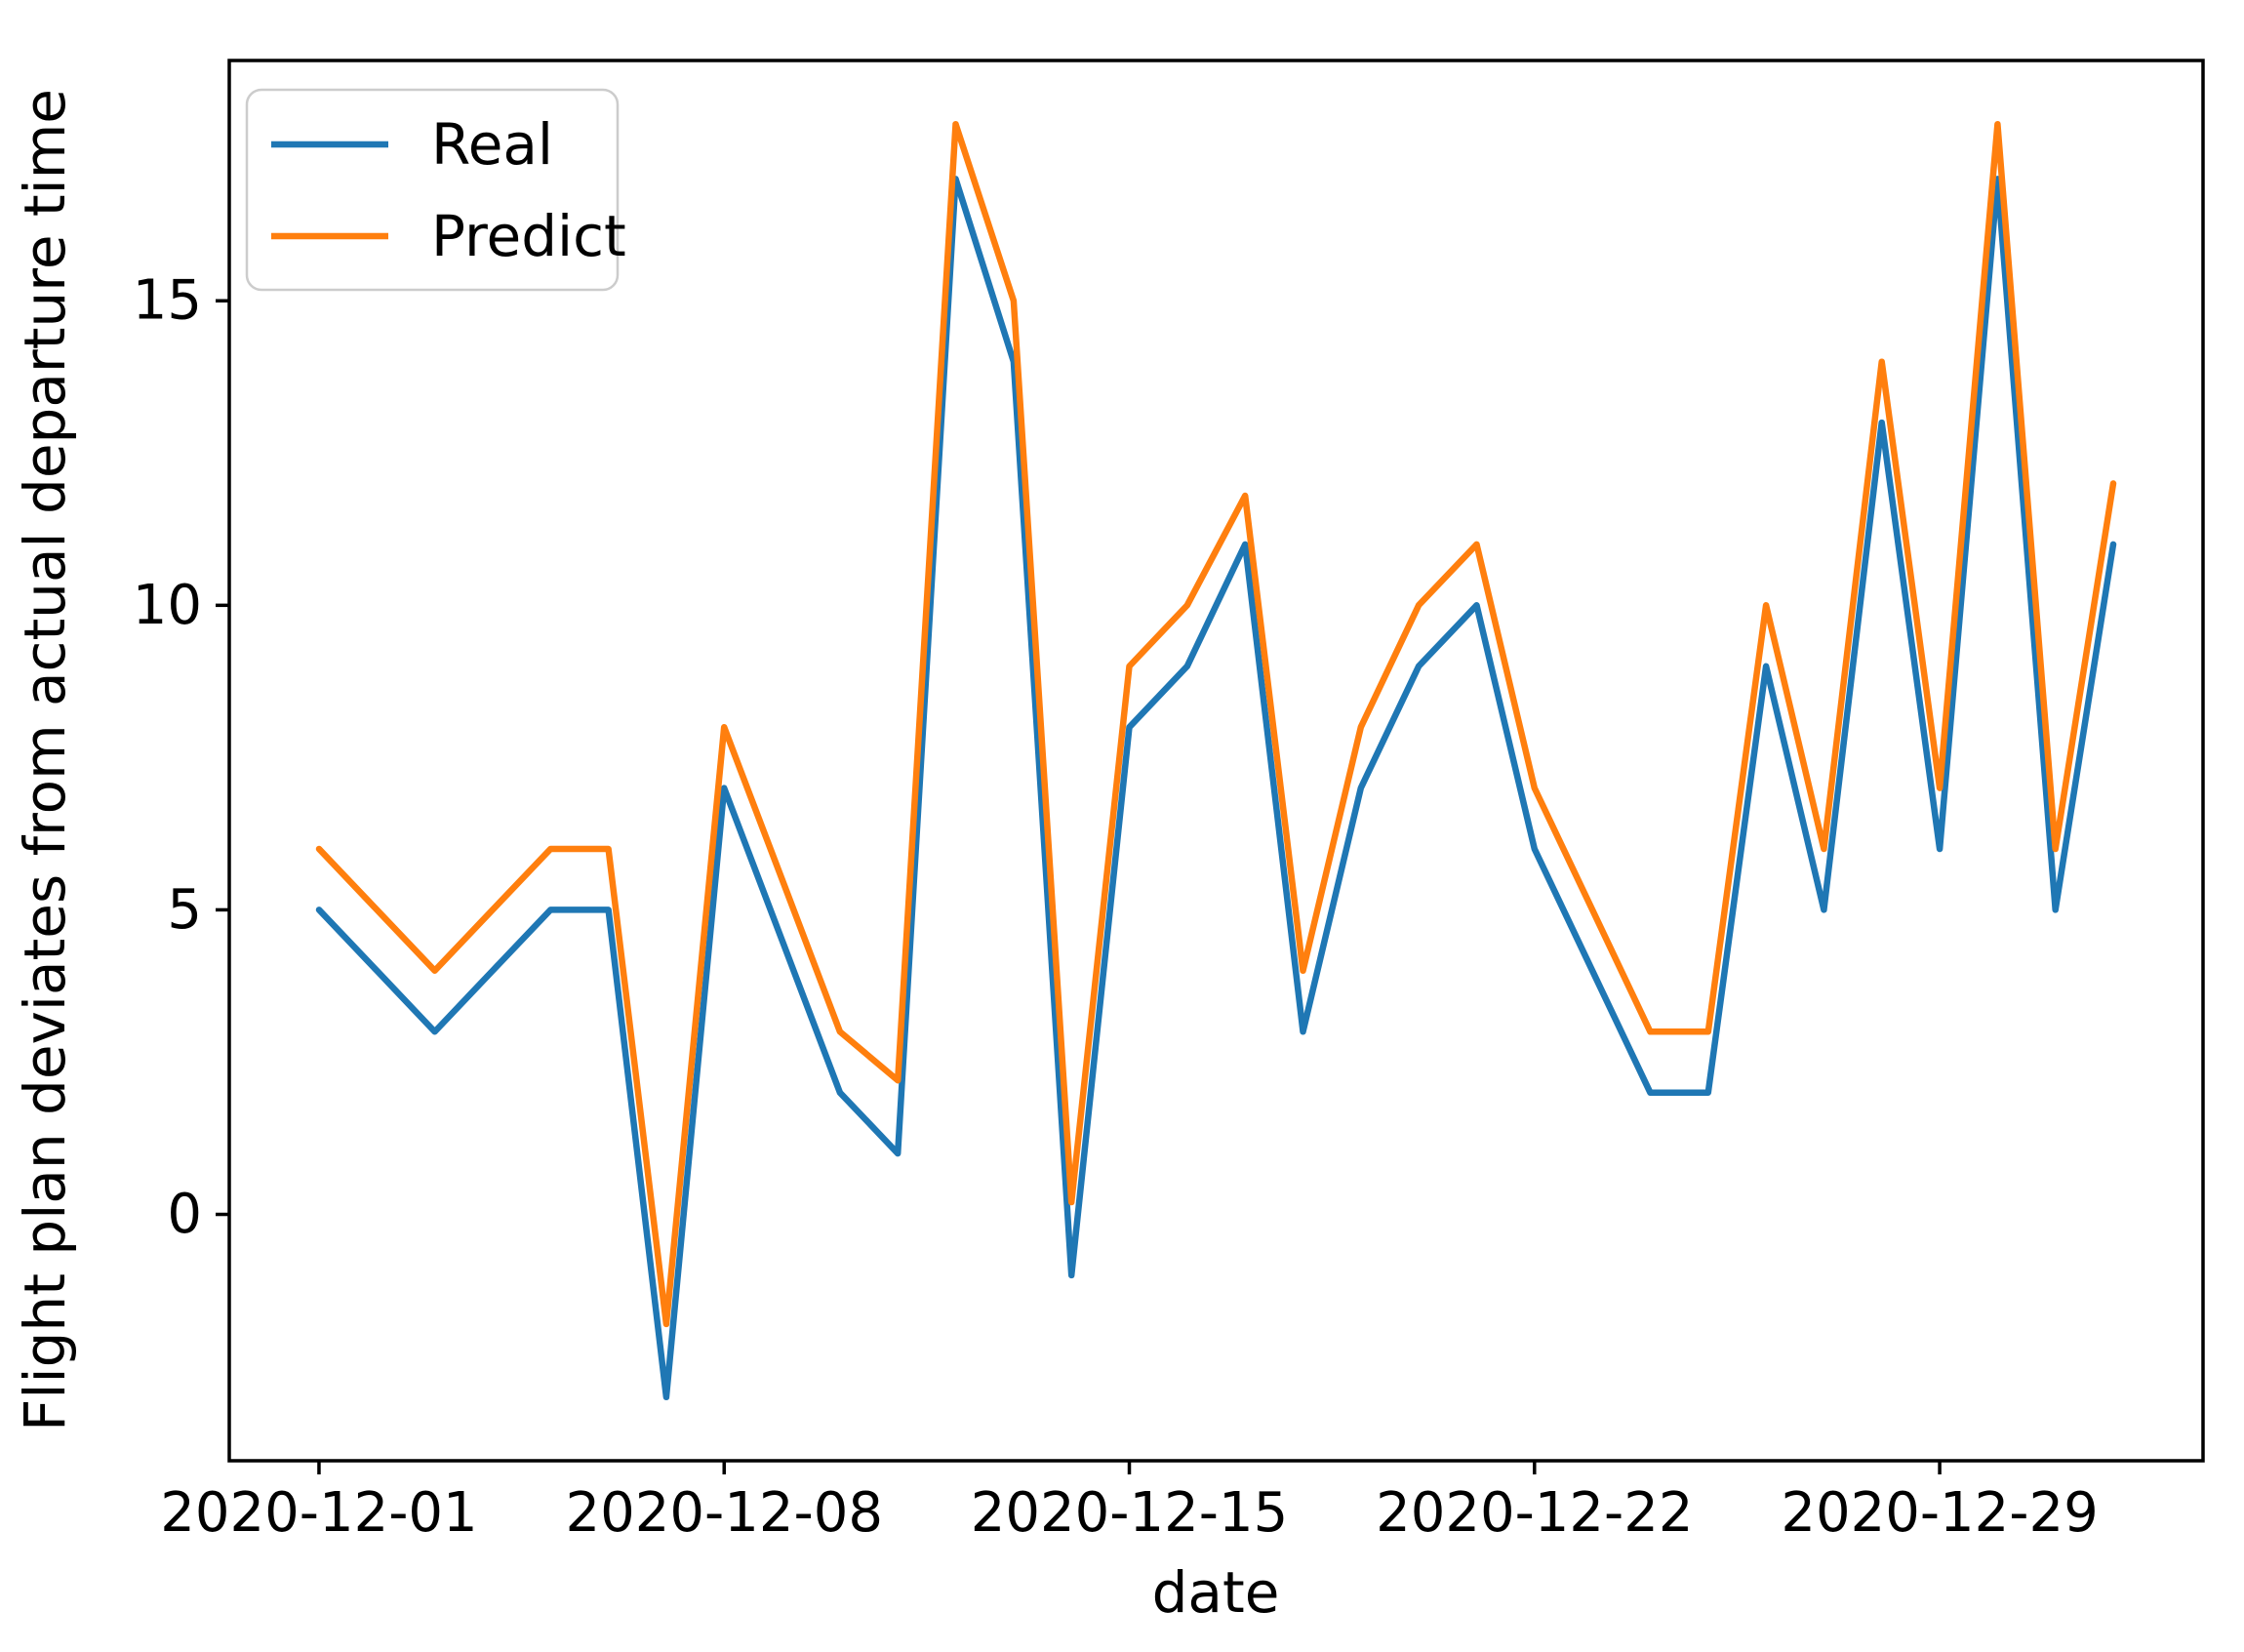 Image resolution: width=2244 pixels, height=1652 pixels. What do you see at coordinates (181, 758) in the screenshot?
I see `y-axis-ticks: 0 5 10 15` at bounding box center [181, 758].